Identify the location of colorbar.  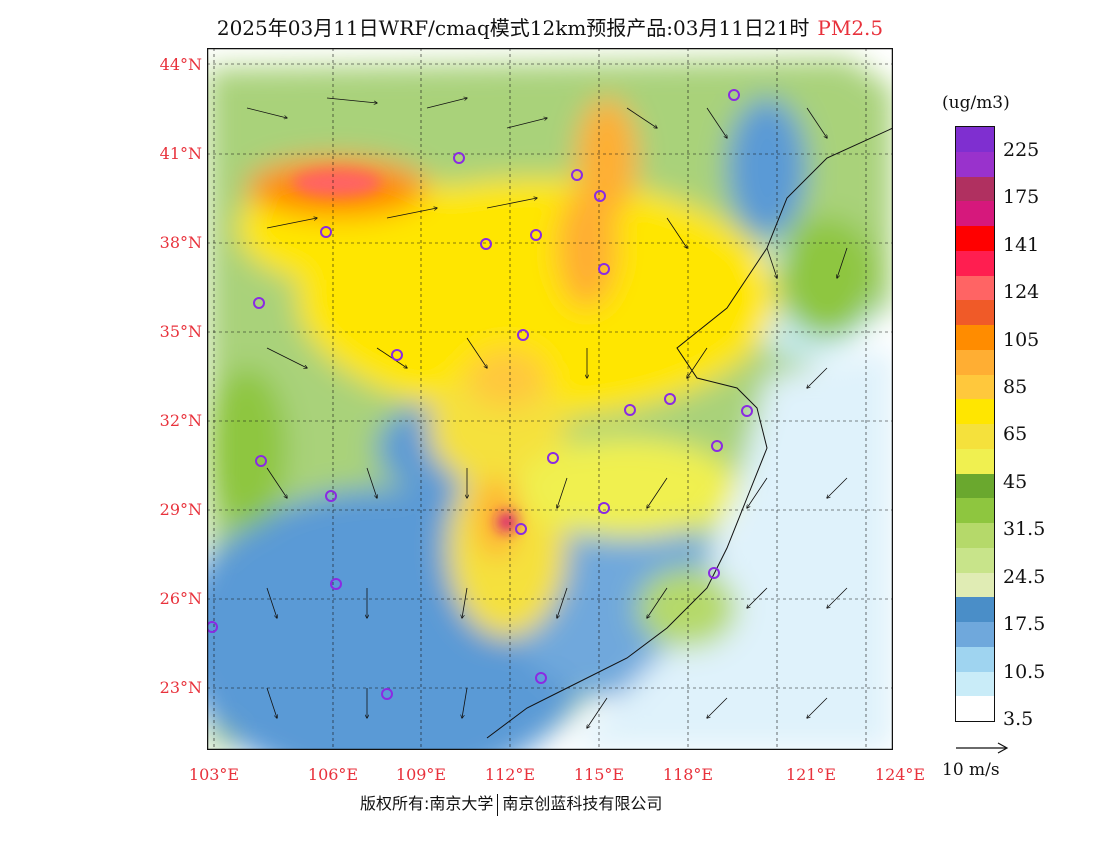
(975, 424).